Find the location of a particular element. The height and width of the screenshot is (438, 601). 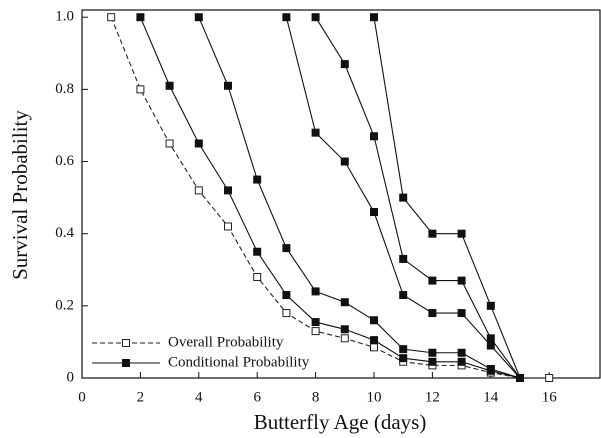

legend-label: Overall Probability is located at coordinates (226, 342).